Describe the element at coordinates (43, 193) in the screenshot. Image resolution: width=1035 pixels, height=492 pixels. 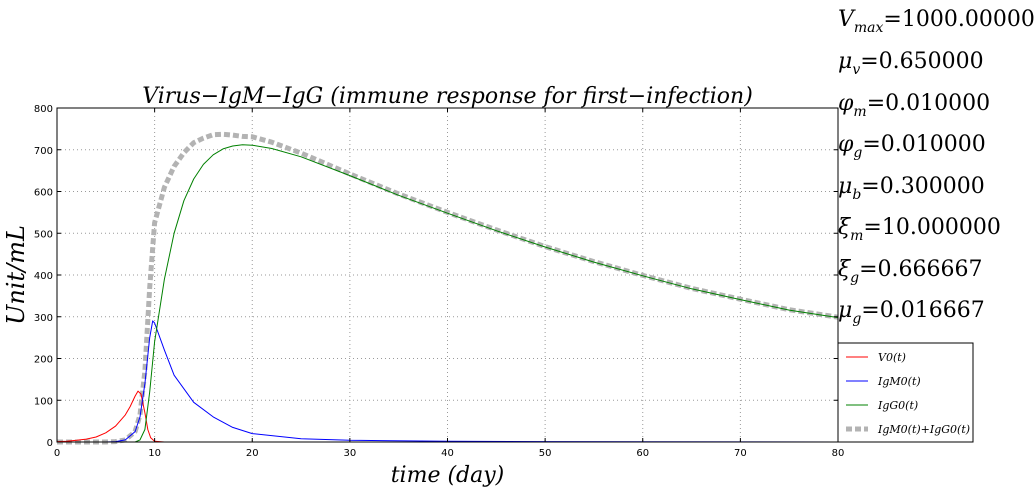
I see `y-tick-label: 600` at that location.